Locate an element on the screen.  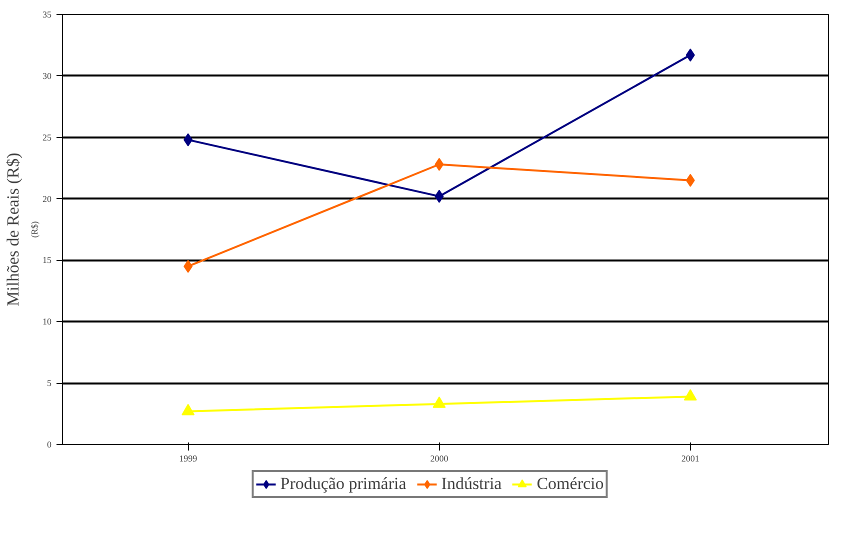
y-tick-label: 5 is located at coordinates (49, 383).